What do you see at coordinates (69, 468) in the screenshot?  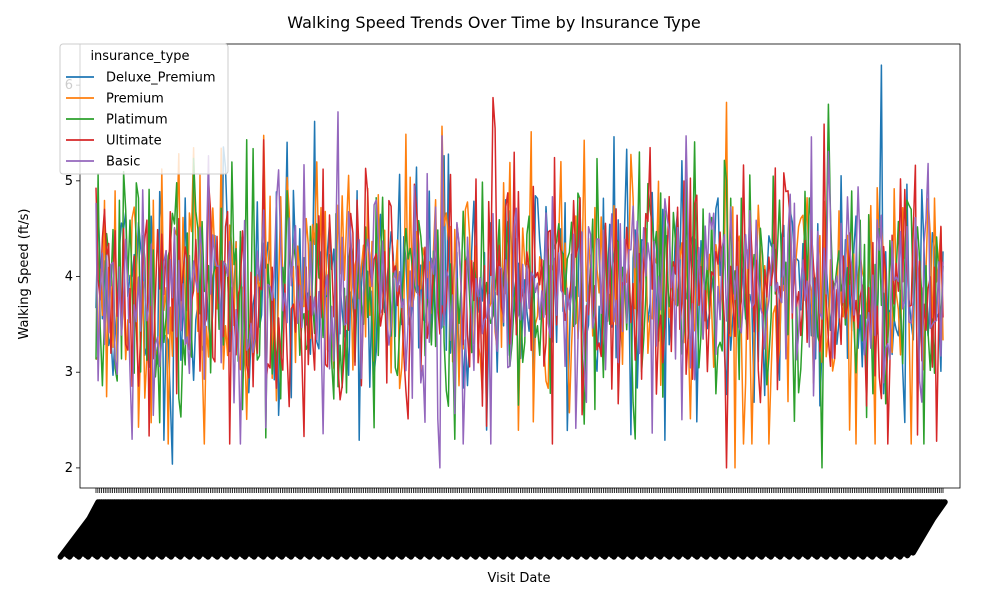 I see `y-tick-label: 2` at bounding box center [69, 468].